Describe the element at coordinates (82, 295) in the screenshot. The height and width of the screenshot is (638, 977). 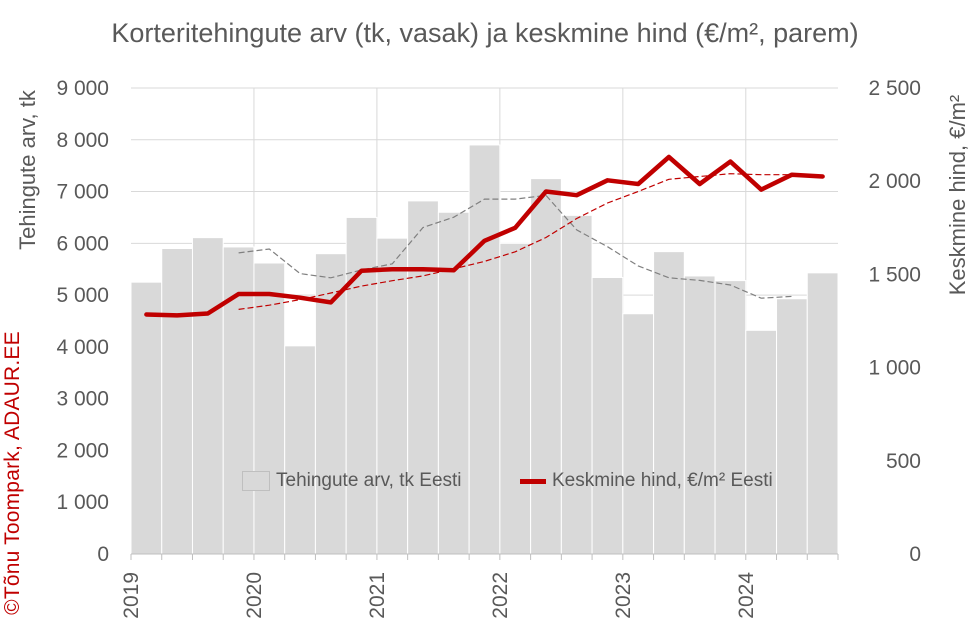
I see `y-left-tick-label: 5 000` at that location.